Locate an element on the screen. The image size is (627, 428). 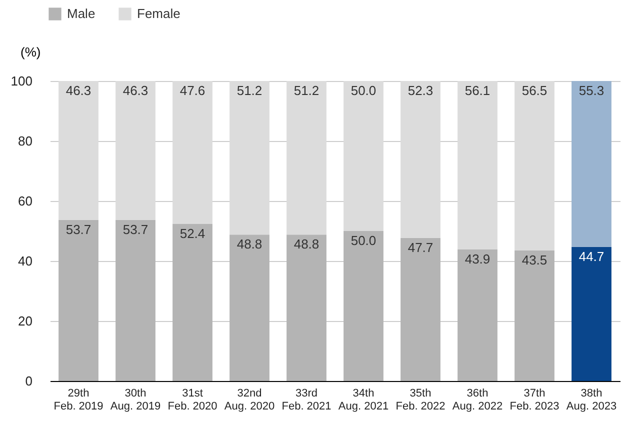
legend-label: Female is located at coordinates (158, 13).